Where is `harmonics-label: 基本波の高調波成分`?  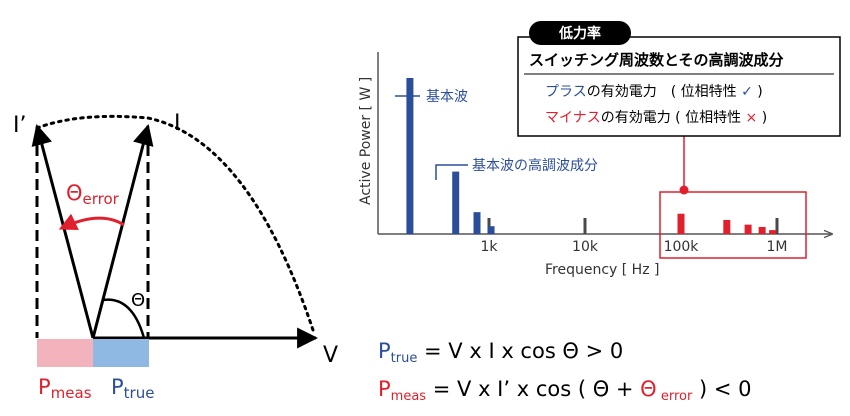 harmonics-label: 基本波の高調波成分 is located at coordinates (535, 165).